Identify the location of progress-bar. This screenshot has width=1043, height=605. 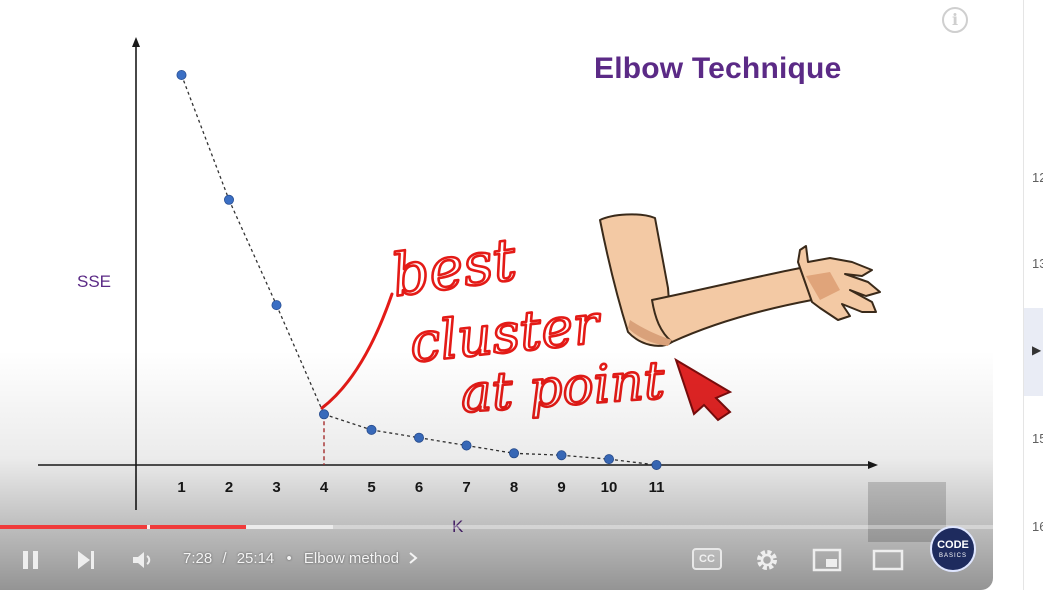
(496, 527).